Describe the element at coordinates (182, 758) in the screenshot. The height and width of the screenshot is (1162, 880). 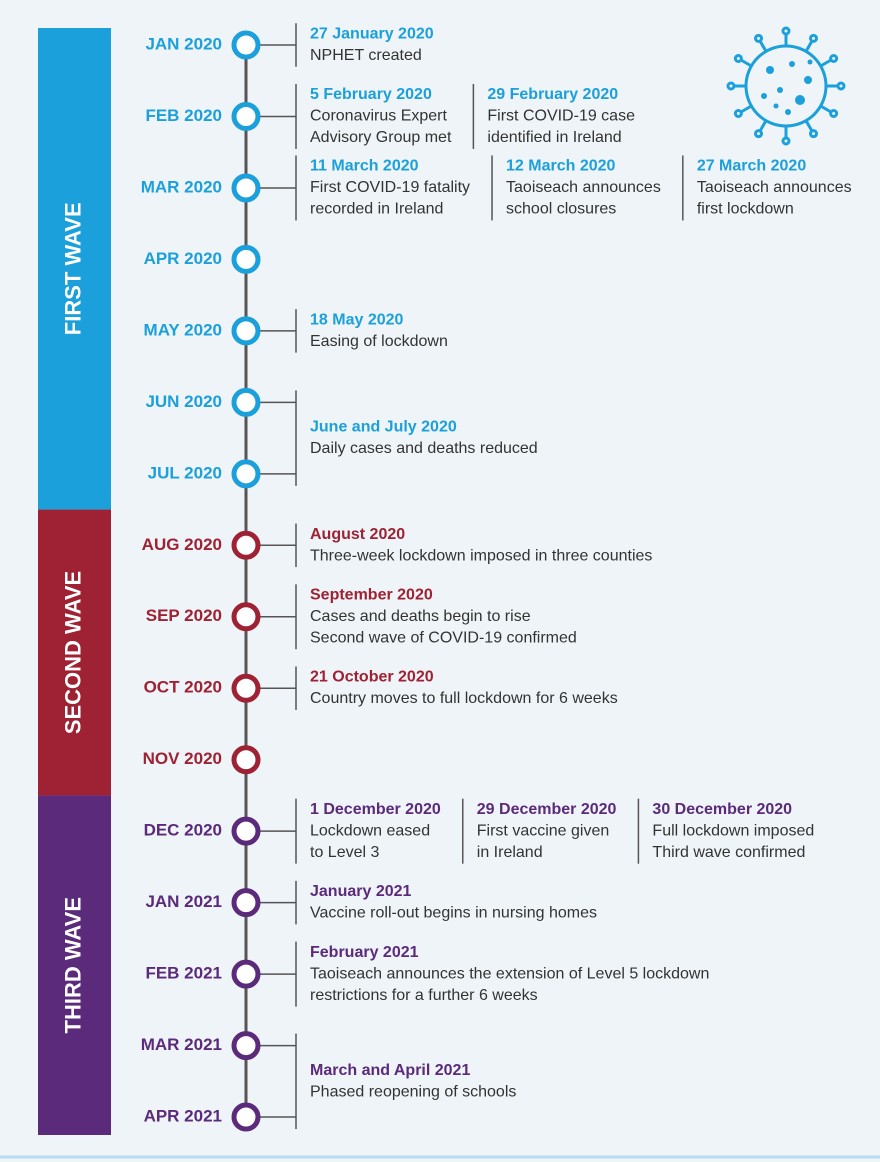
I see `month-label: NOV 2020` at that location.